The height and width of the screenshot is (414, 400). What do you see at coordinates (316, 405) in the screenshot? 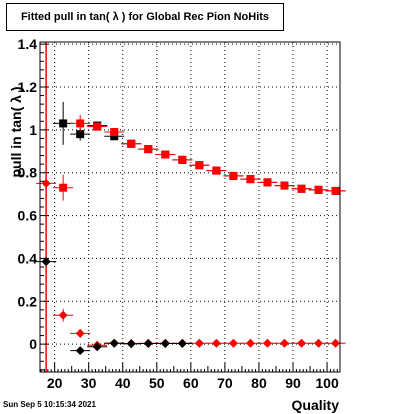
I see `x-axis-label: Quality` at bounding box center [316, 405].